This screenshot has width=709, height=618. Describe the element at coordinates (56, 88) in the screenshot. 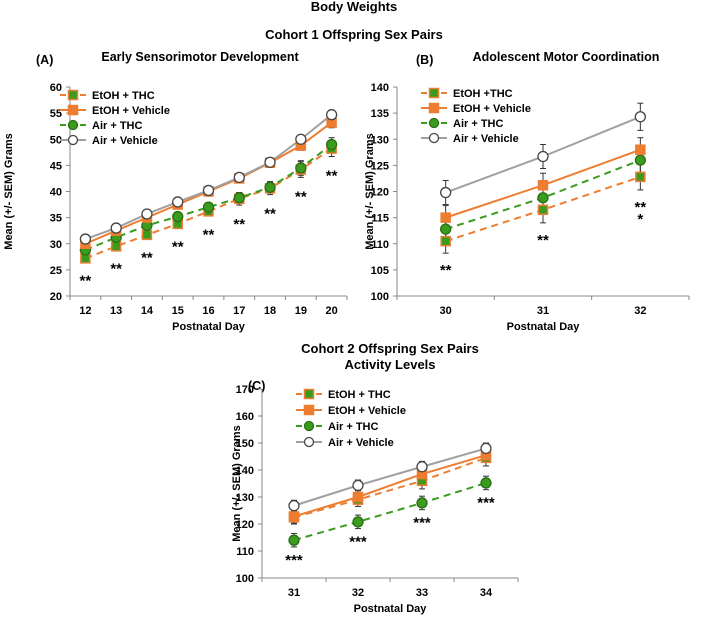

I see `y-tick-label: 60` at that location.